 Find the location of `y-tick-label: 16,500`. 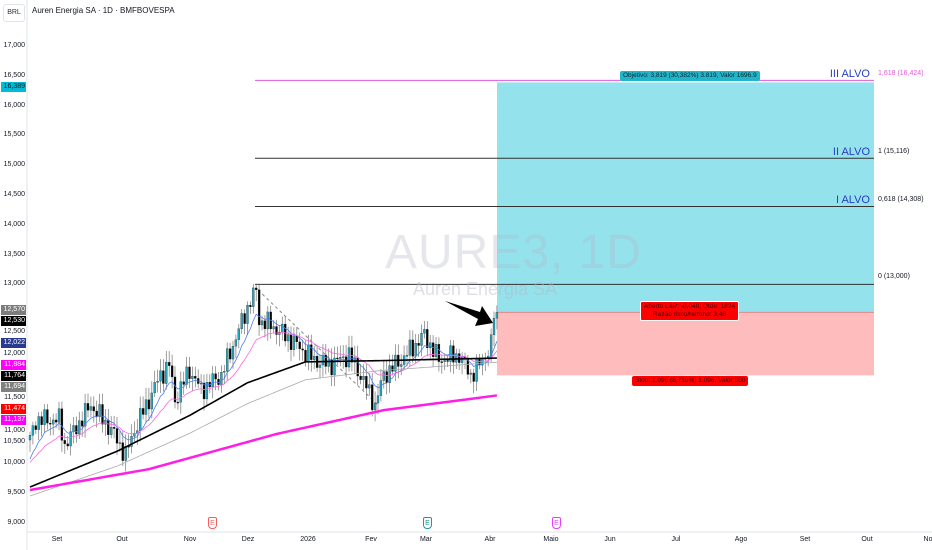

y-tick-label: 16,500 is located at coordinates (14, 75).